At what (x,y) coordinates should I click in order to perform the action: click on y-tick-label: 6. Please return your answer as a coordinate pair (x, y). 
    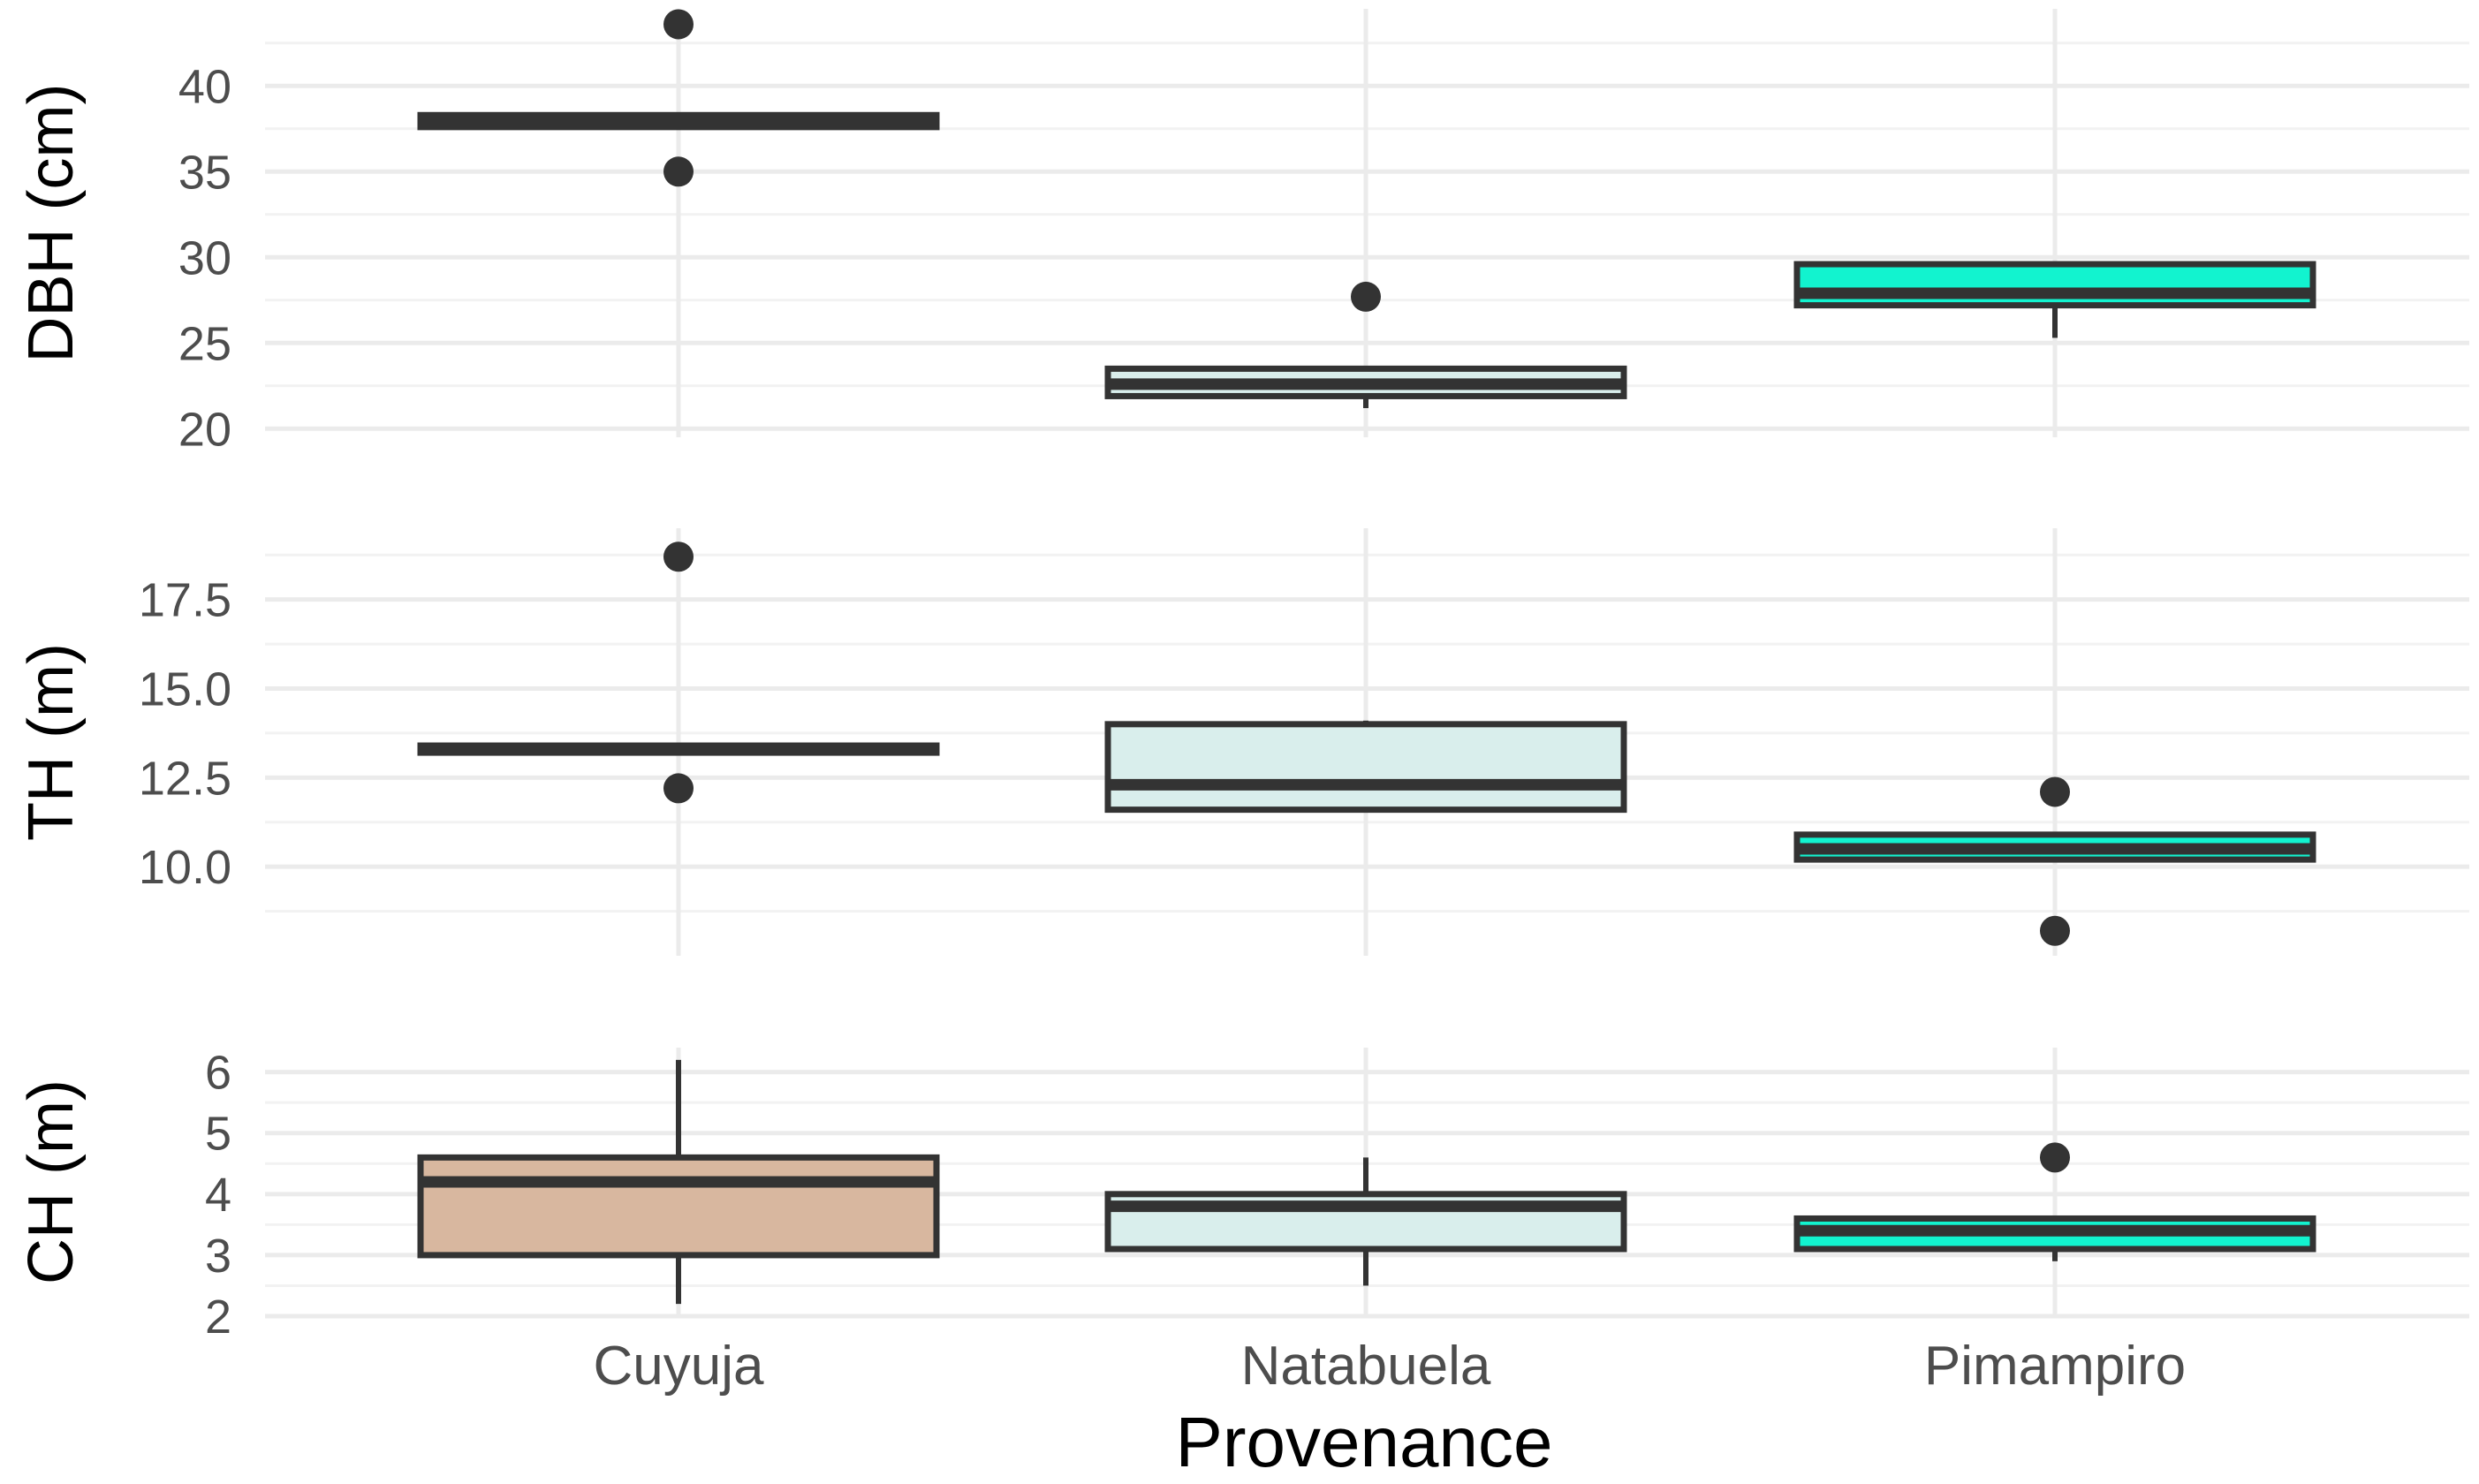
    Looking at the image, I should click on (218, 1073).